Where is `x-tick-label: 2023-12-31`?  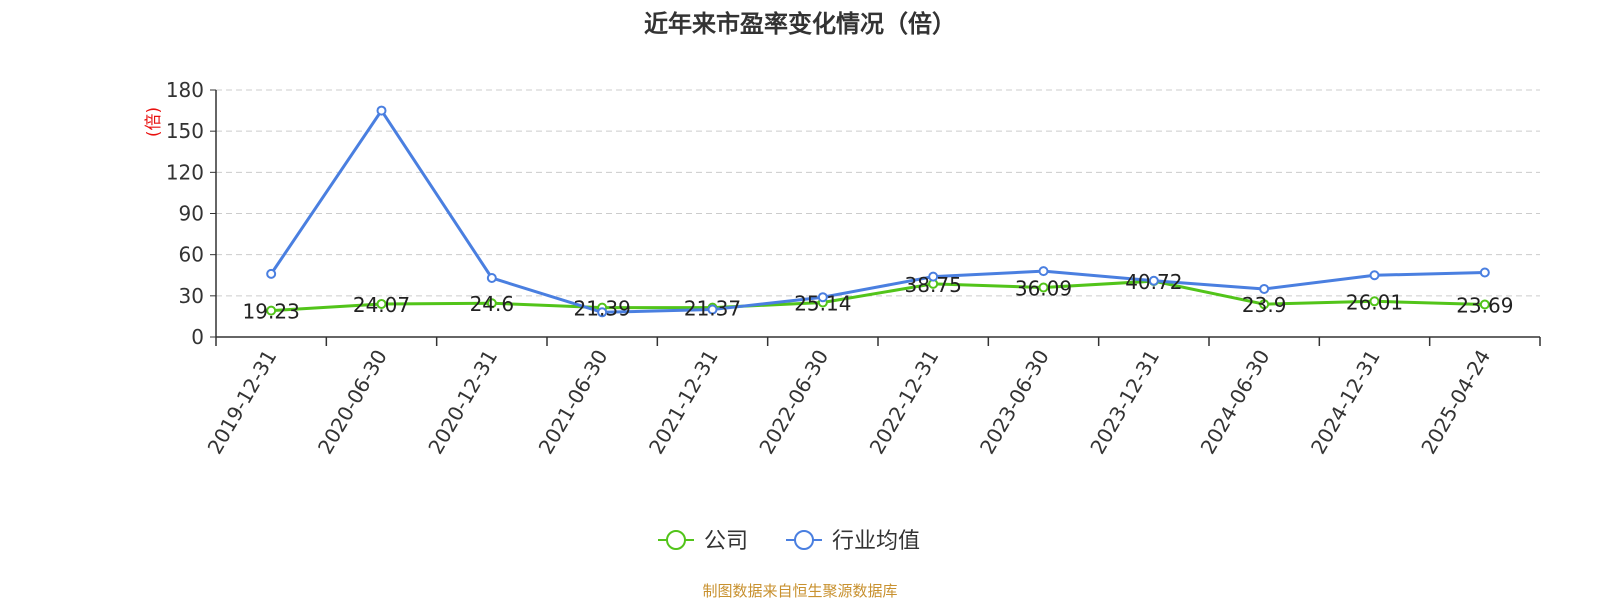
x-tick-label: 2023-12-31 is located at coordinates (1124, 402).